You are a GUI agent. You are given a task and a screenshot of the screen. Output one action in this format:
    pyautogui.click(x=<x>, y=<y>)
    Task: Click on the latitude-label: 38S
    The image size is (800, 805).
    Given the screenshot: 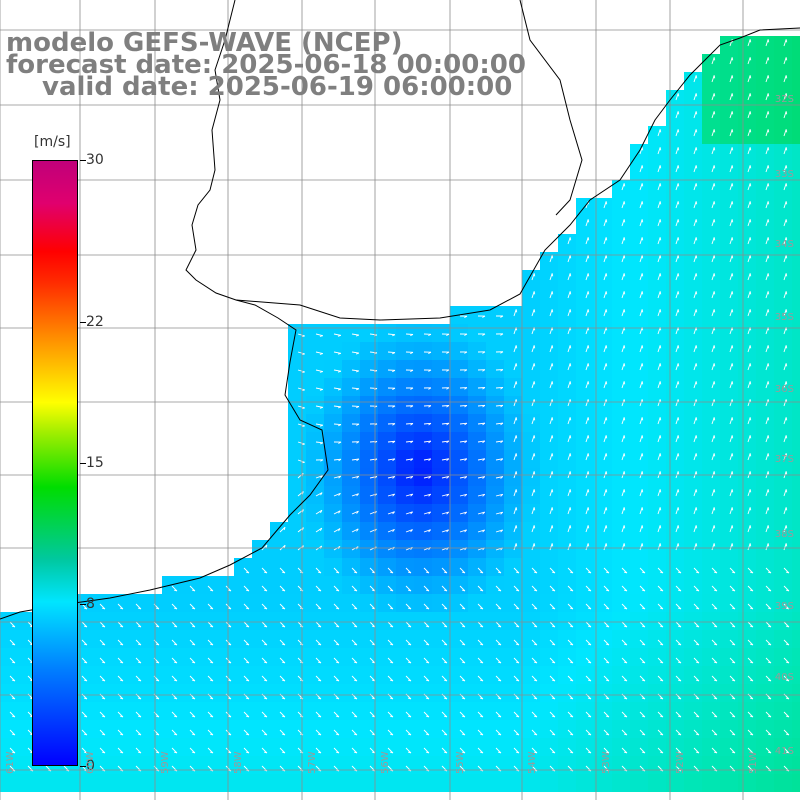 What is the action you would take?
    pyautogui.click(x=784, y=534)
    